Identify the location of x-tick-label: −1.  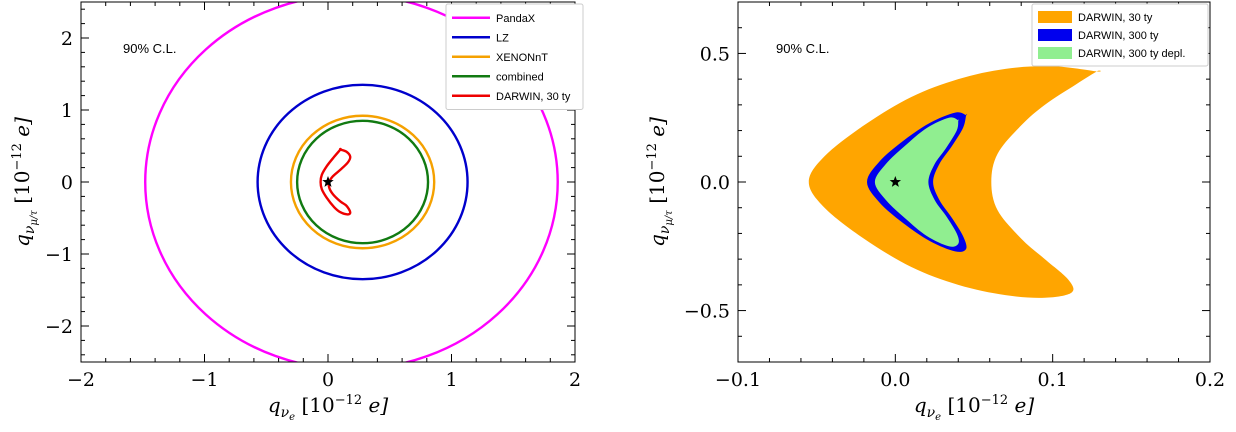
(204, 380).